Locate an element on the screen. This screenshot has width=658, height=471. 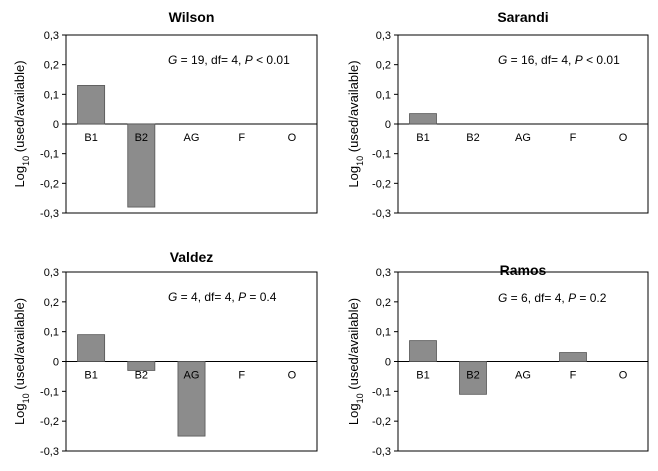
chart-title: Valdez is located at coordinates (192, 257).